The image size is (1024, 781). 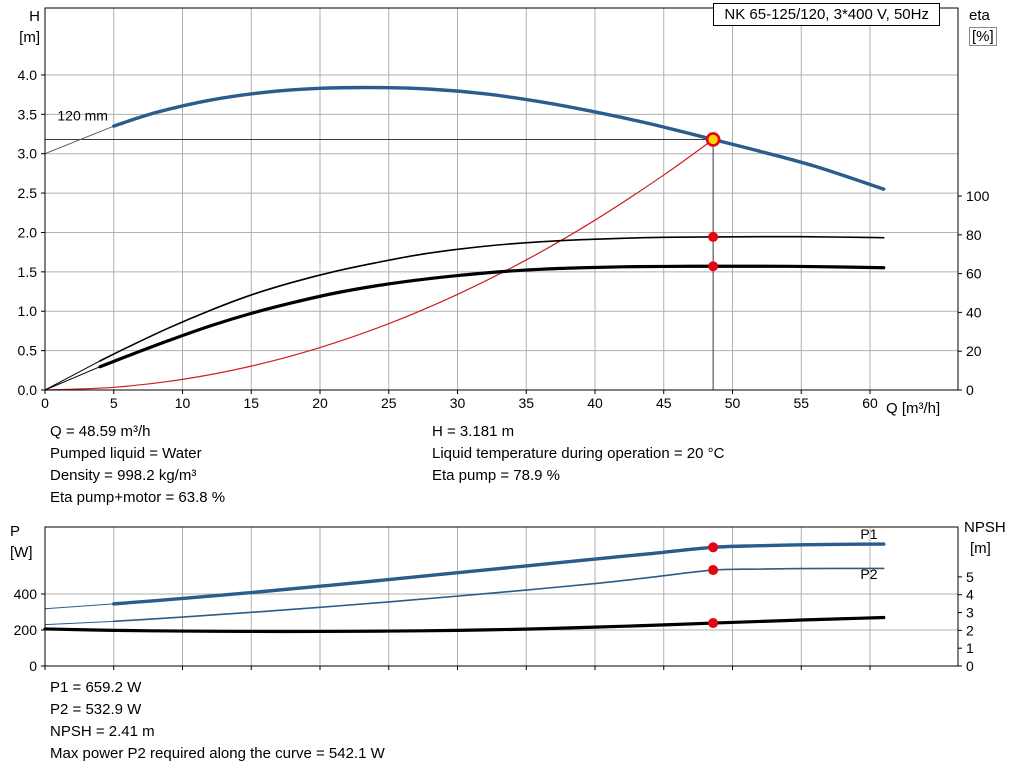 I want to click on y-left-tick-label: 1.5, so click(x=28, y=272).